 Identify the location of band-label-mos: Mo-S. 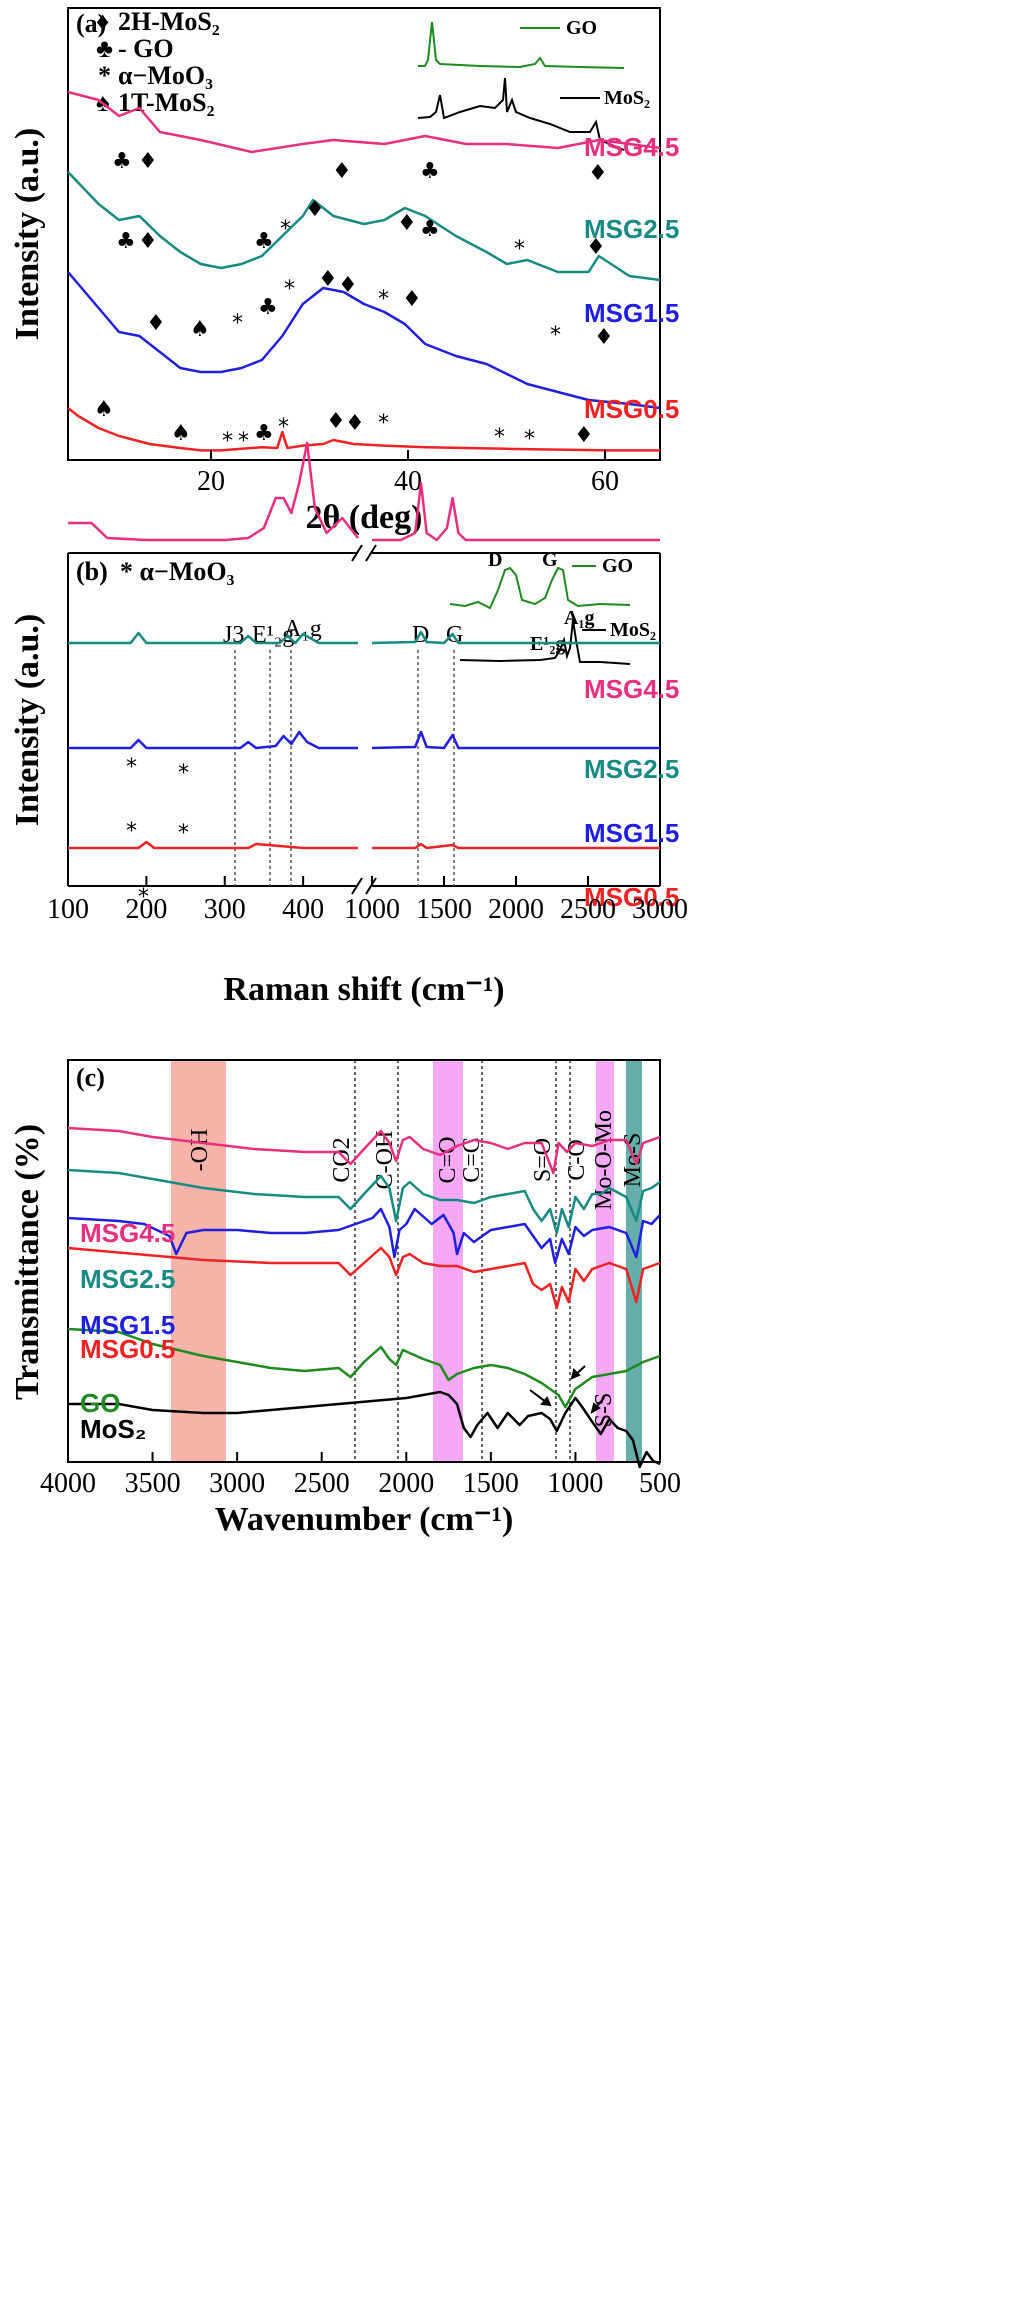
(633, 1160).